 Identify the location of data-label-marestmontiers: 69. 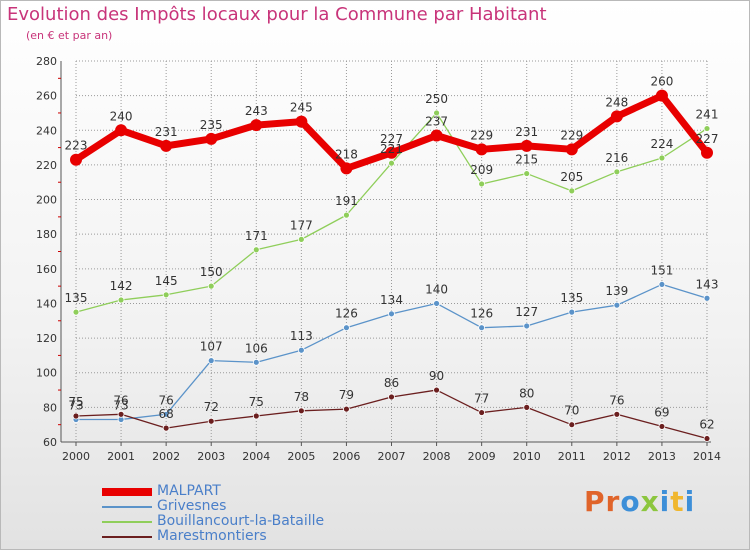
(661, 412).